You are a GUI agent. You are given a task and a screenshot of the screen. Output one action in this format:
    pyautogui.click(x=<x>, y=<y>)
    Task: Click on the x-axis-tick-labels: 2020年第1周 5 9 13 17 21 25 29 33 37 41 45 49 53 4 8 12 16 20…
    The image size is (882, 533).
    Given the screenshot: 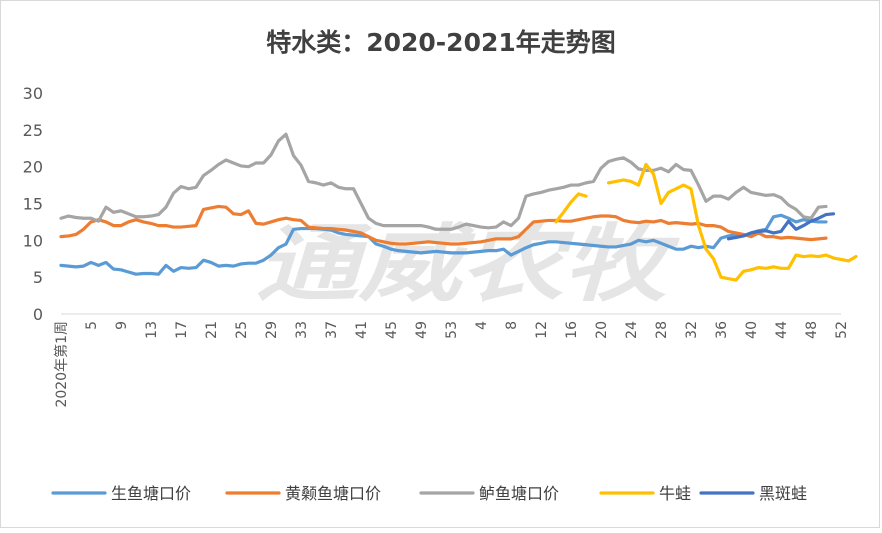 What is the action you would take?
    pyautogui.click(x=451, y=364)
    